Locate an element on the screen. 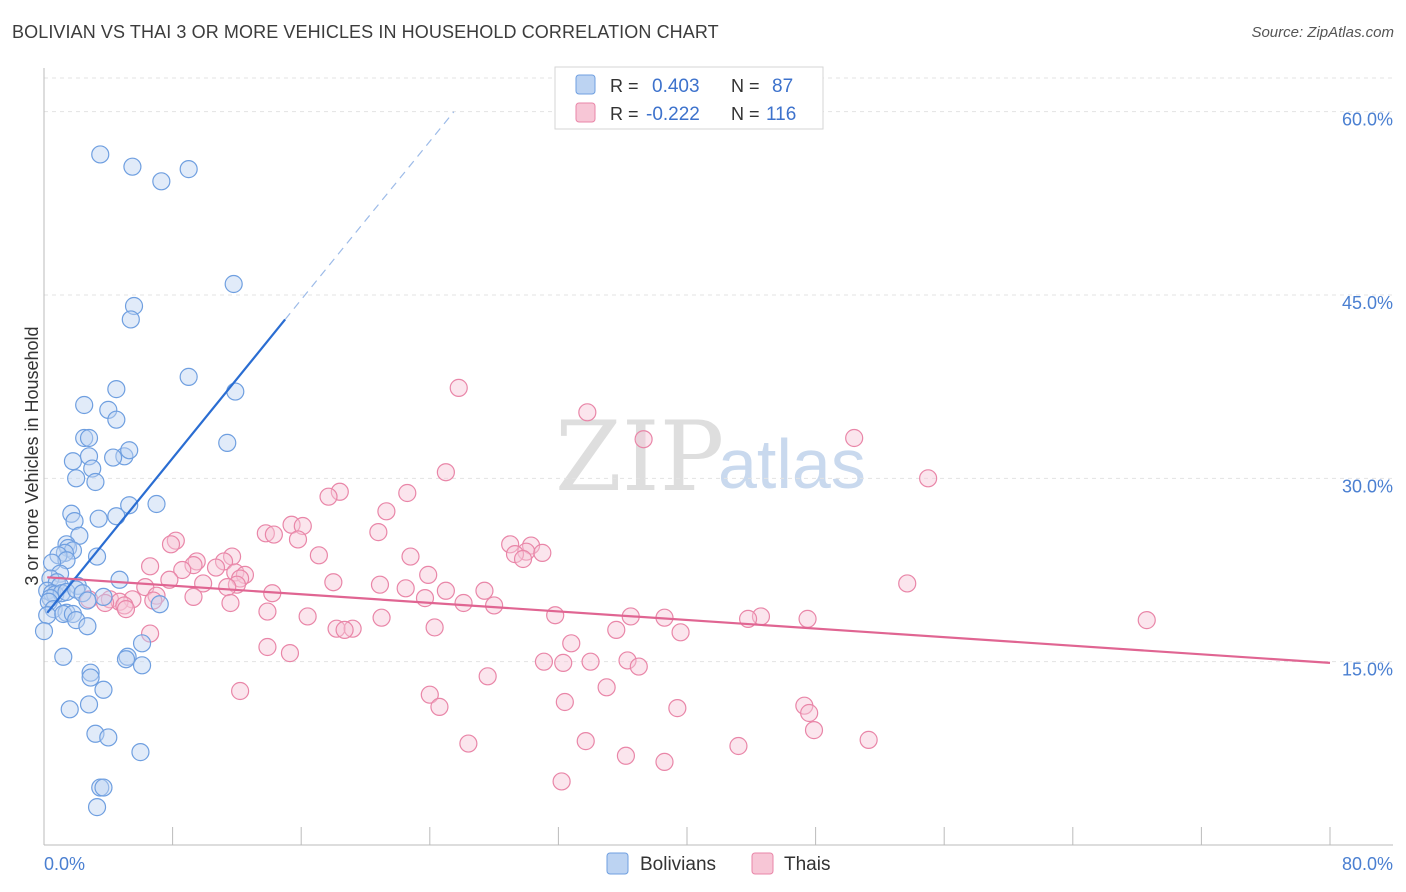 Image resolution: width=1406 pixels, height=892 pixels. legend-swatch-bolivians is located at coordinates (585, 84).